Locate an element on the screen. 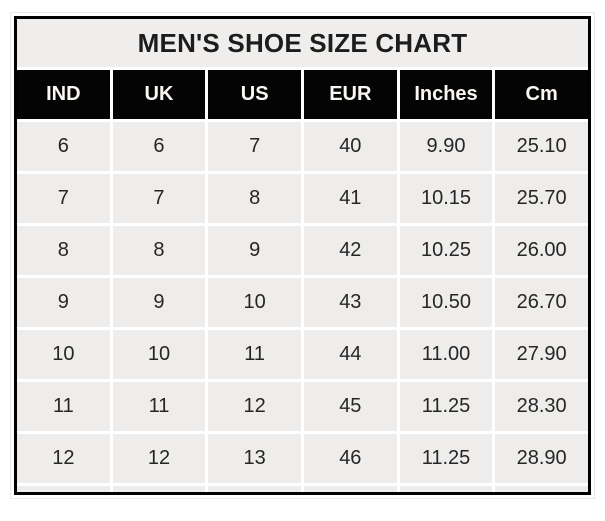  table-cell: 28.30 is located at coordinates (541, 406).